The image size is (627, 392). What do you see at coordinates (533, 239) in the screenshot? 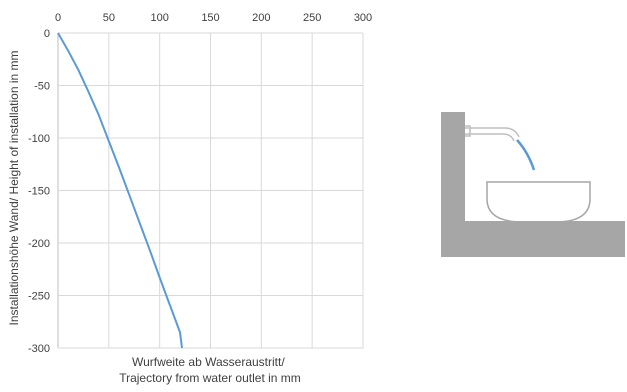
I see `countertop` at bounding box center [533, 239].